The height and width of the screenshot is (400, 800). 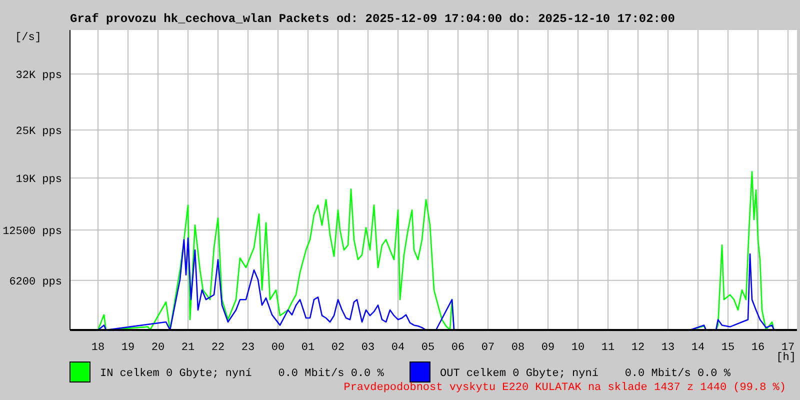 What do you see at coordinates (242, 374) in the screenshot?
I see `legend-label: IN celkem 0 Gbyte; nyní 0.0 Mbit/s 0.0 %` at bounding box center [242, 374].